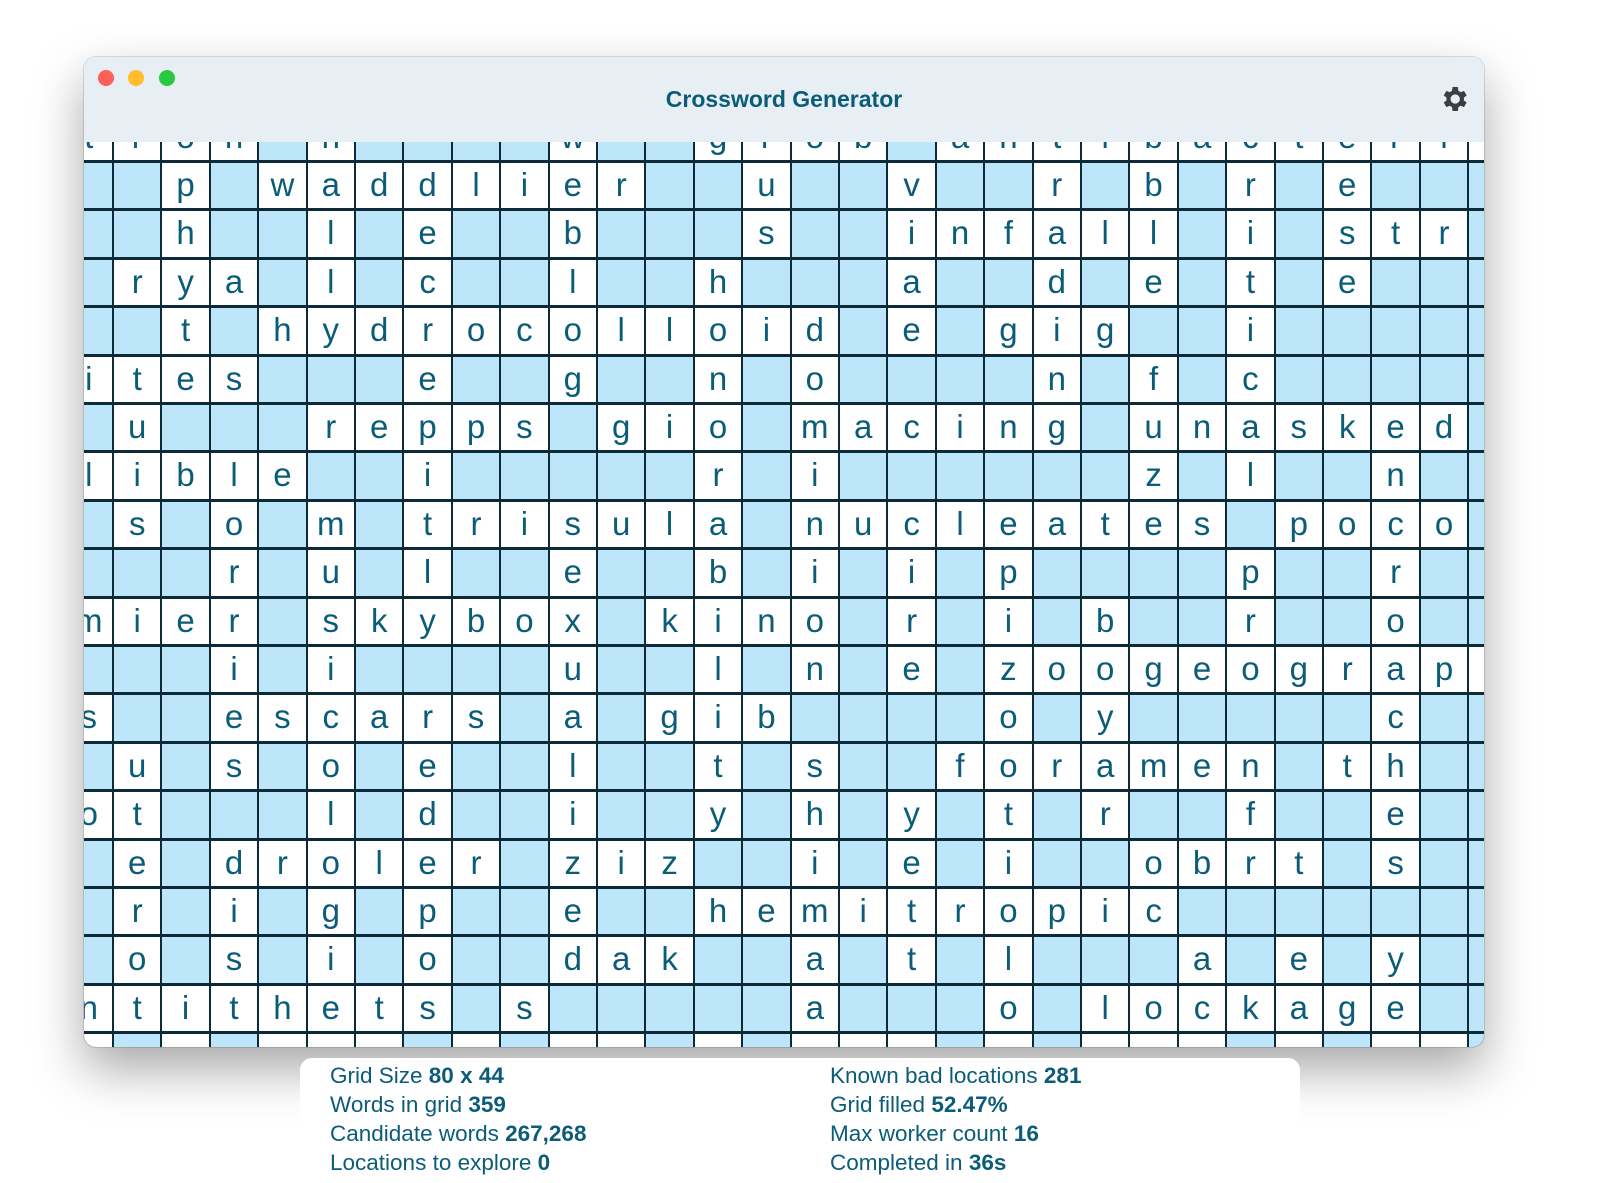 The image size is (1600, 1183). I want to click on minimize-window-button, so click(136, 78).